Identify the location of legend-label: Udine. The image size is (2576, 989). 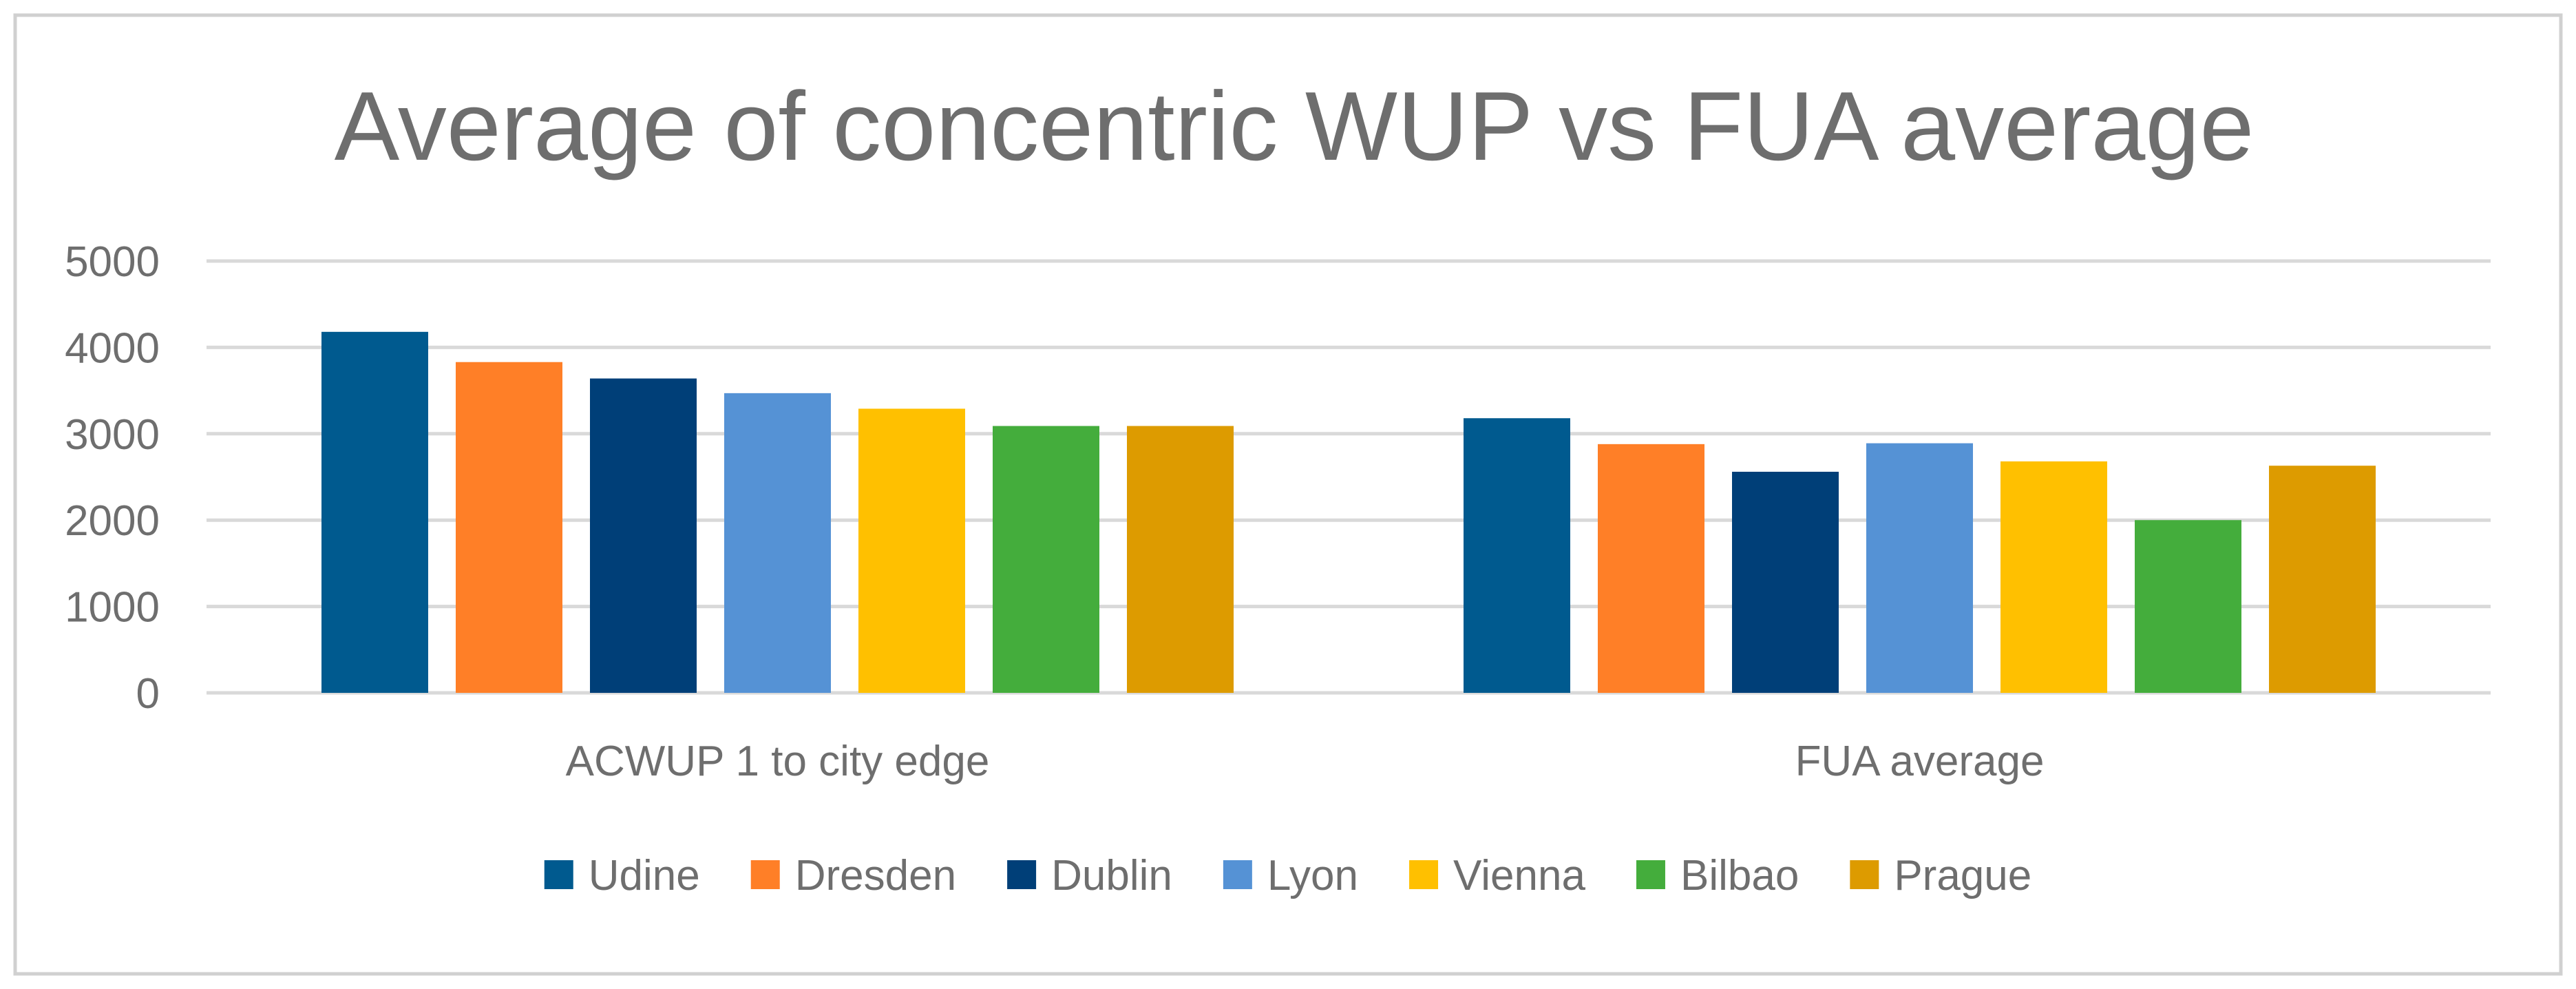
(645, 875).